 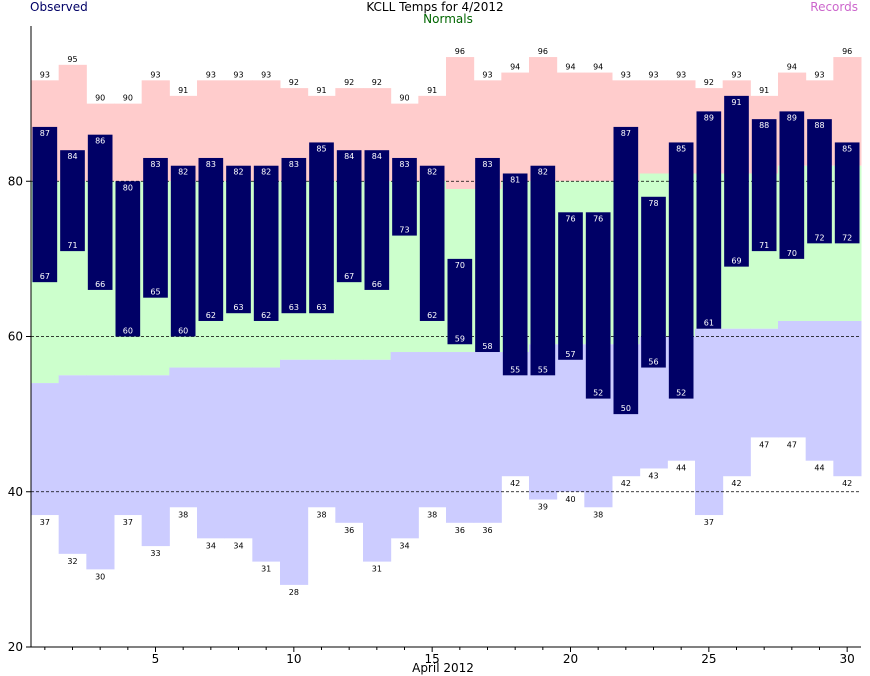 I want to click on observed-low-label-22: 50, so click(x=626, y=408).